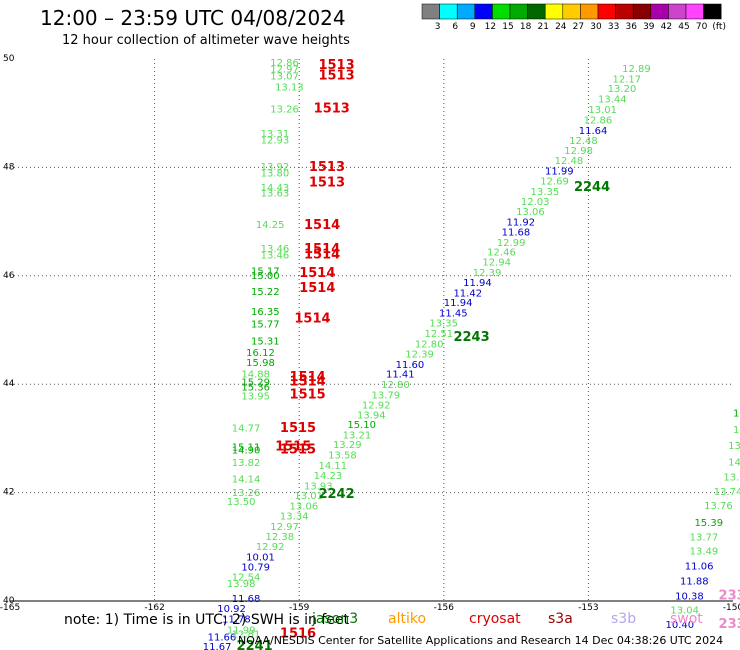  What do you see at coordinates (680, 625) in the screenshot?
I see `wave-height-label: 10.40` at bounding box center [680, 625].